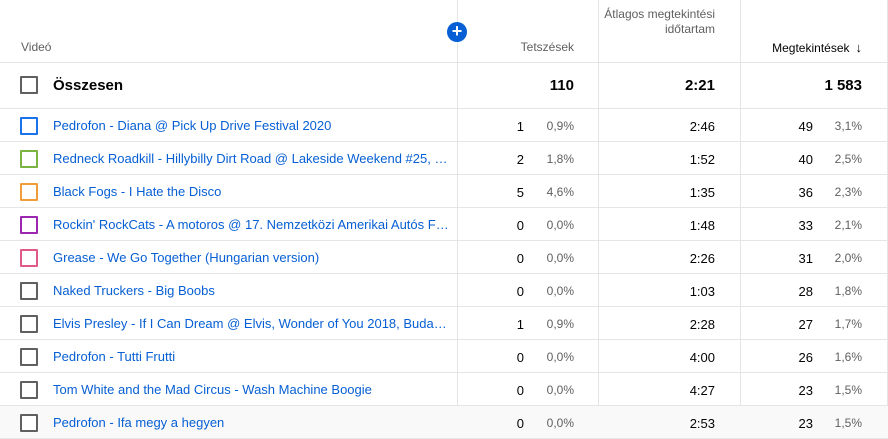 This screenshot has width=888, height=439. What do you see at coordinates (561, 85) in the screenshot?
I see `total-likes: 110` at bounding box center [561, 85].